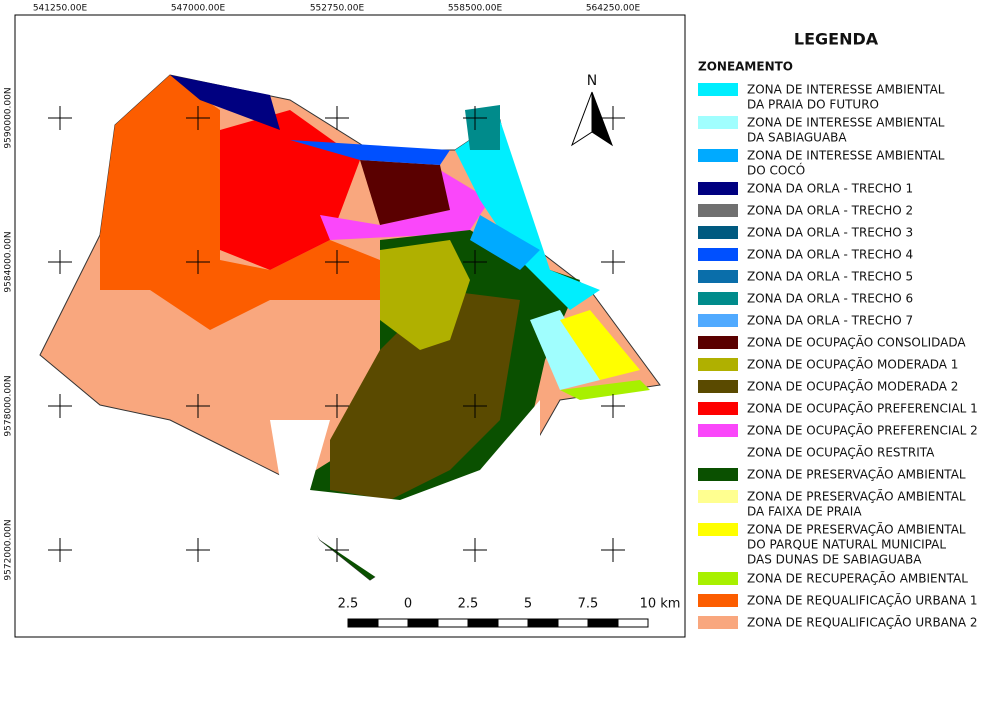  What do you see at coordinates (198, 9) in the screenshot?
I see `x-coordinate-label: 547000.00E` at bounding box center [198, 9].